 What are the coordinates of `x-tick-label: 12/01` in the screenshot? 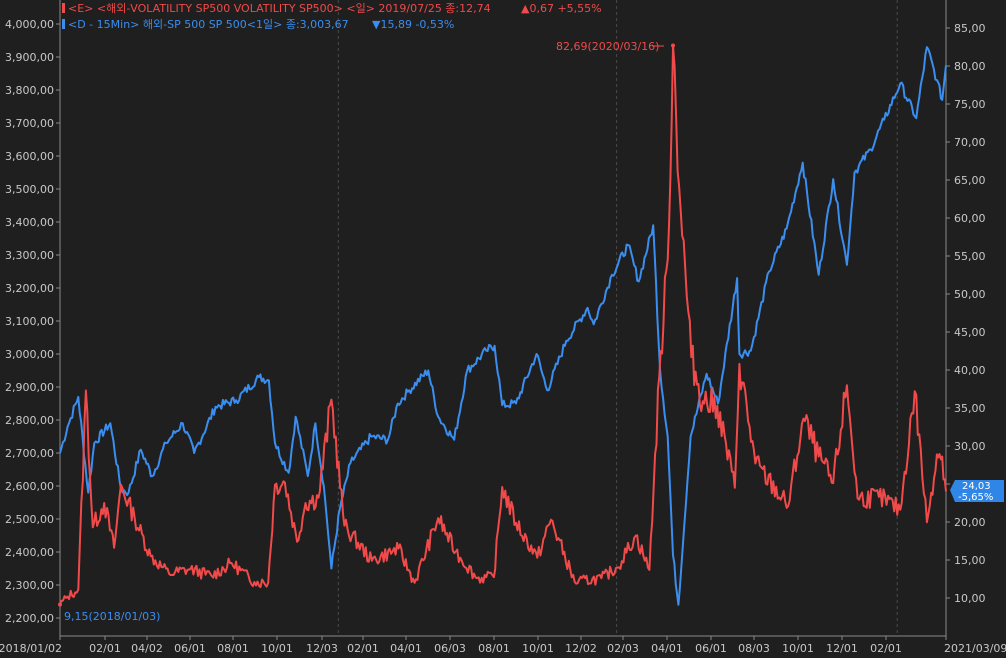 It's located at (842, 648).